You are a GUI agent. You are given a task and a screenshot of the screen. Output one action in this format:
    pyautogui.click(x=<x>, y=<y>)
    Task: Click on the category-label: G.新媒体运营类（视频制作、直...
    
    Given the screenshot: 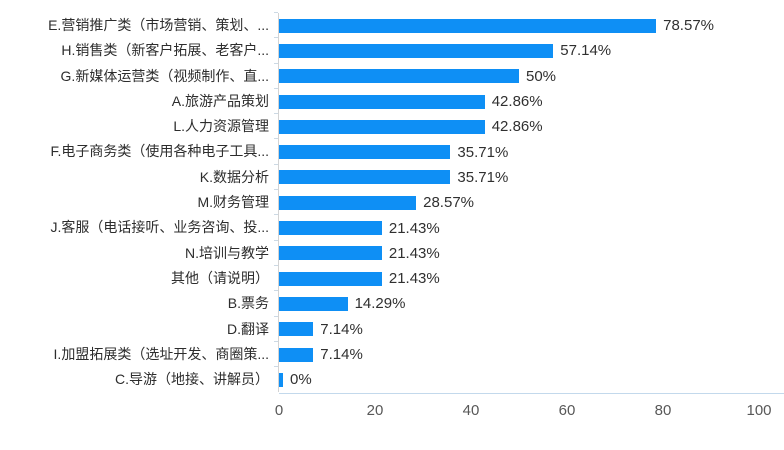 What is the action you would take?
    pyautogui.click(x=164, y=75)
    